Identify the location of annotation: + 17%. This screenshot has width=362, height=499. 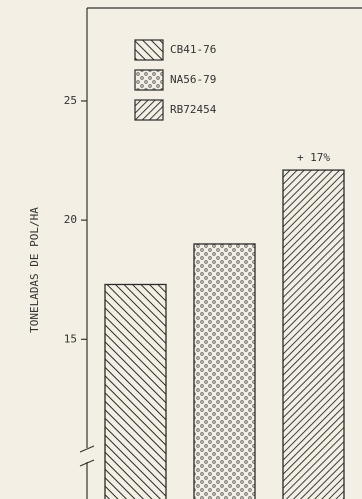
(313, 157).